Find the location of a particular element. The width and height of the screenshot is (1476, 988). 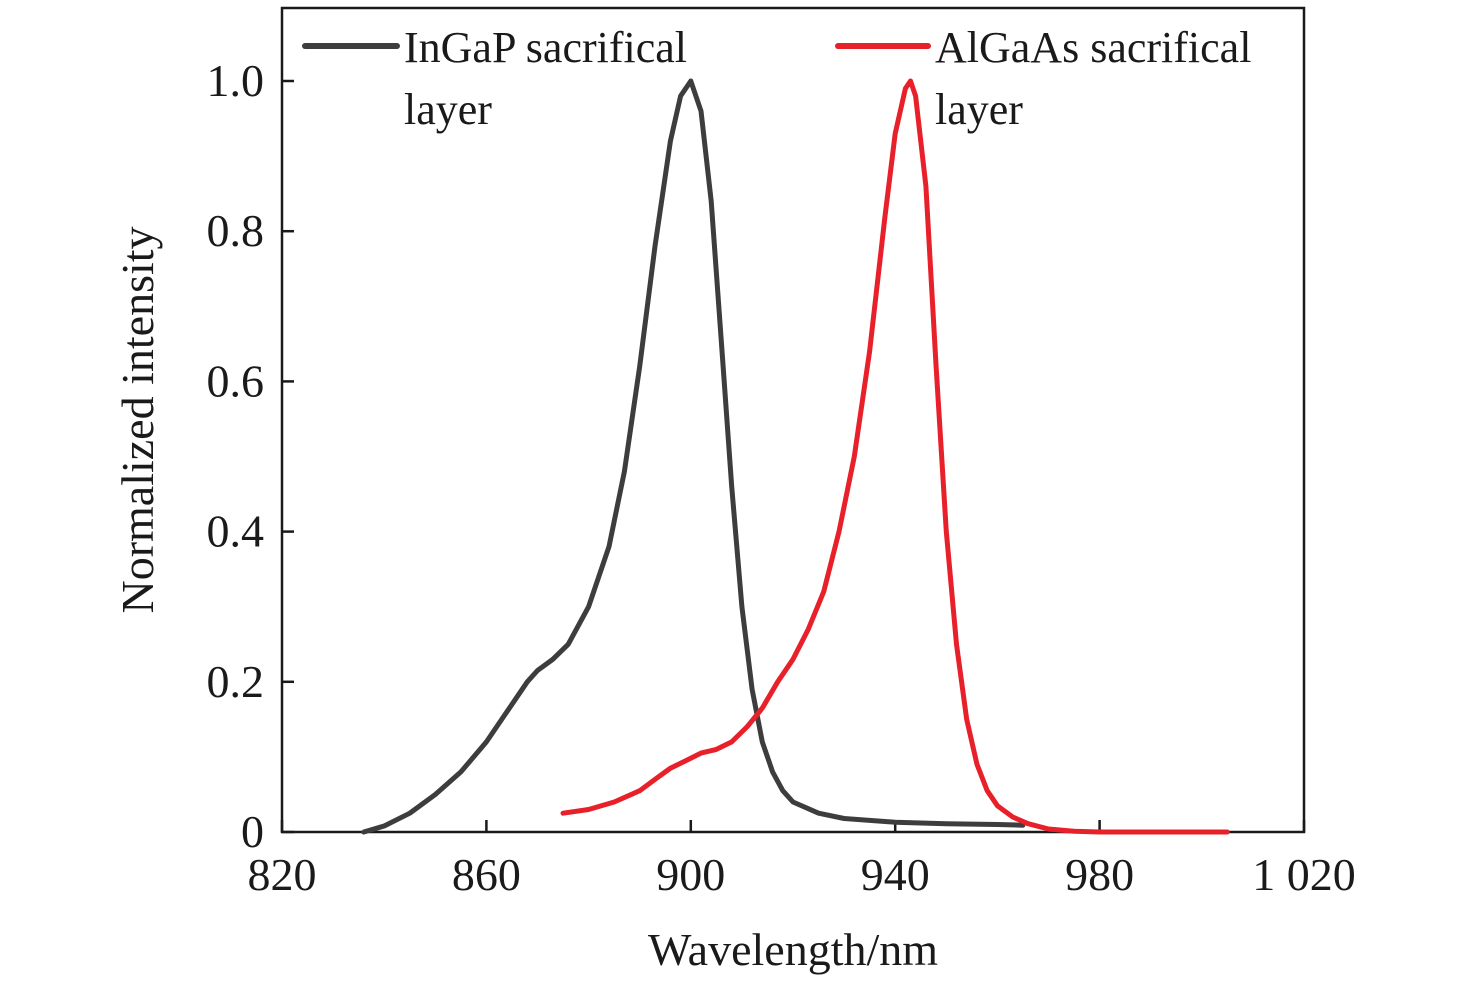

y-axis-title: Normalized intensity is located at coordinates (137, 419).